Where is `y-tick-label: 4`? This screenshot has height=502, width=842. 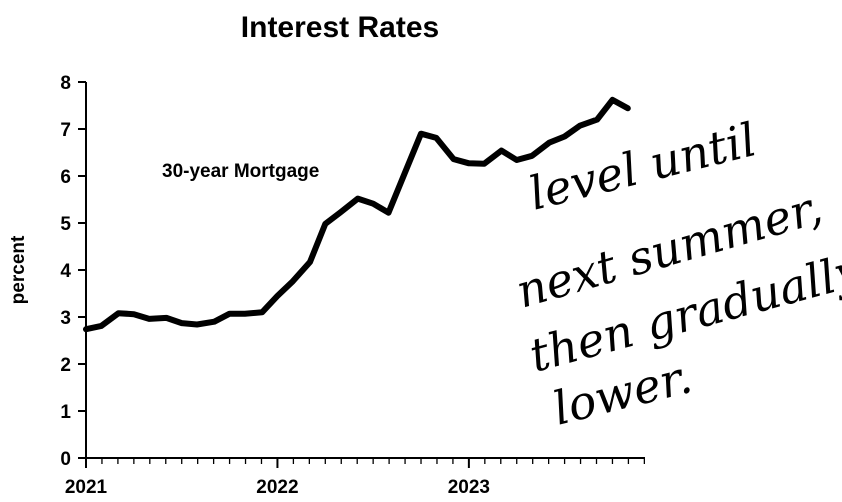
y-tick-label: 4 is located at coordinates (65, 271).